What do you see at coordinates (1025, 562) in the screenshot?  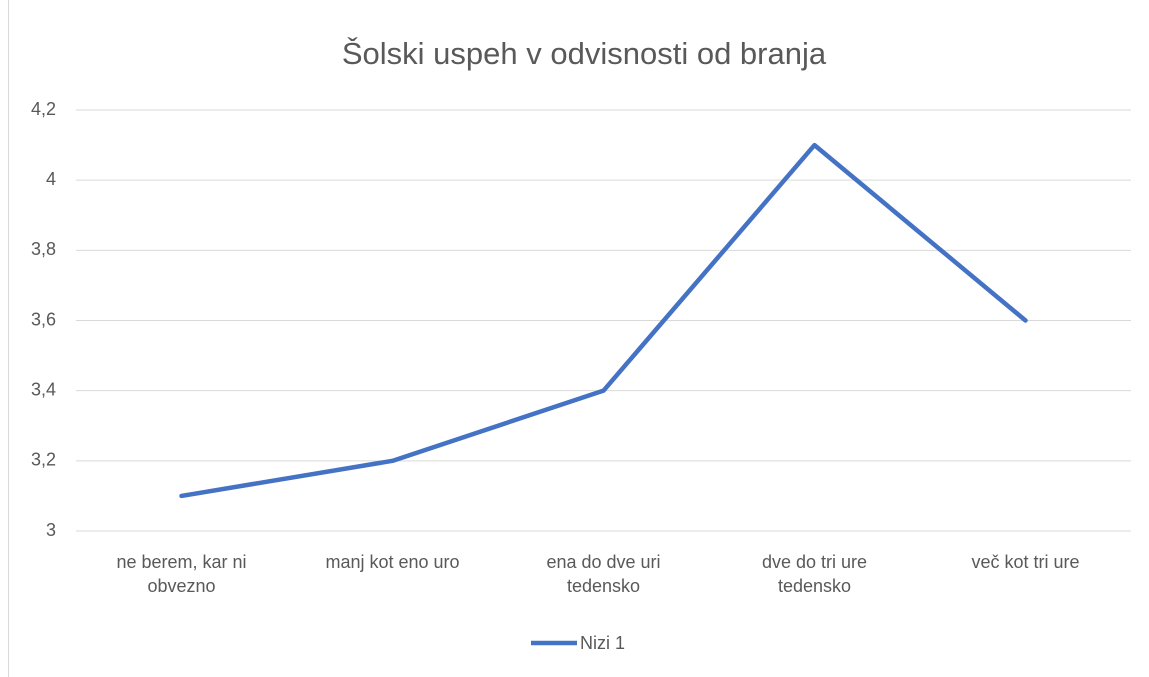 I see `x-tick-label: več kot tri ure` at bounding box center [1025, 562].